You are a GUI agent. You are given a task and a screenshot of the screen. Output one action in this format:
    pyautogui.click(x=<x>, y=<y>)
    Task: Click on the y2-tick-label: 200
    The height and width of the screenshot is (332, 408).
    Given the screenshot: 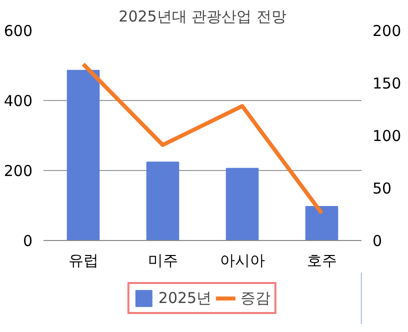 What is the action you would take?
    pyautogui.click(x=387, y=31)
    